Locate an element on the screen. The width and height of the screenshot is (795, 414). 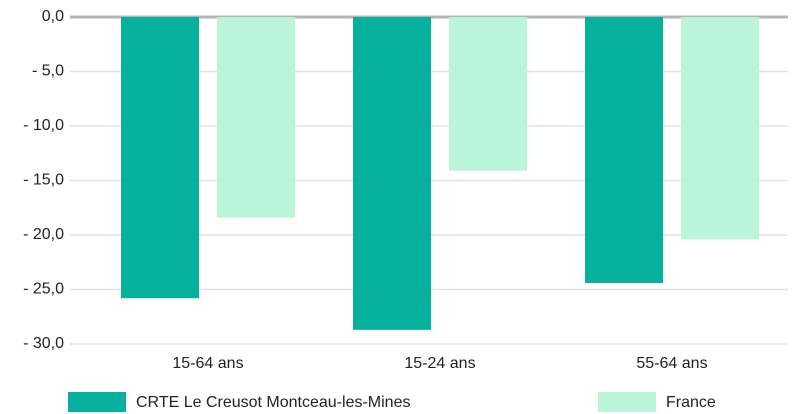
y-tick-label: - 15,0 is located at coordinates (43, 180).